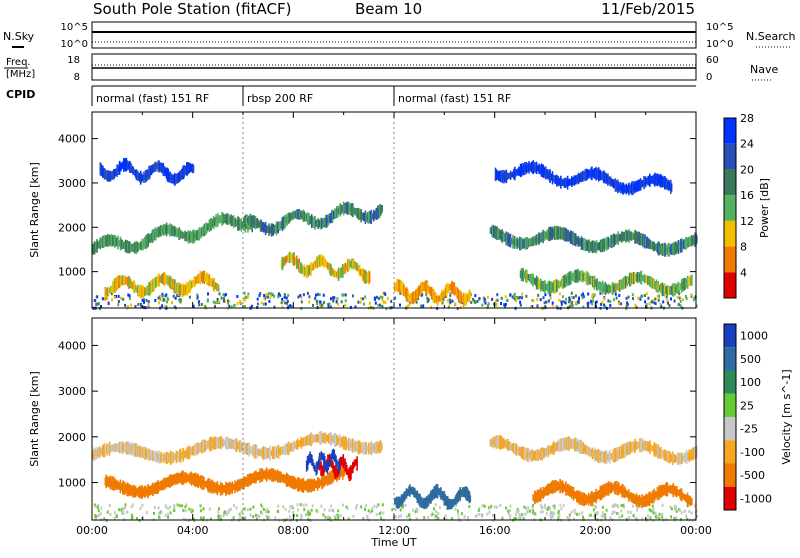  Describe the element at coordinates (77, 77) in the screenshot. I see `freq-tick-bottom: 8` at that location.